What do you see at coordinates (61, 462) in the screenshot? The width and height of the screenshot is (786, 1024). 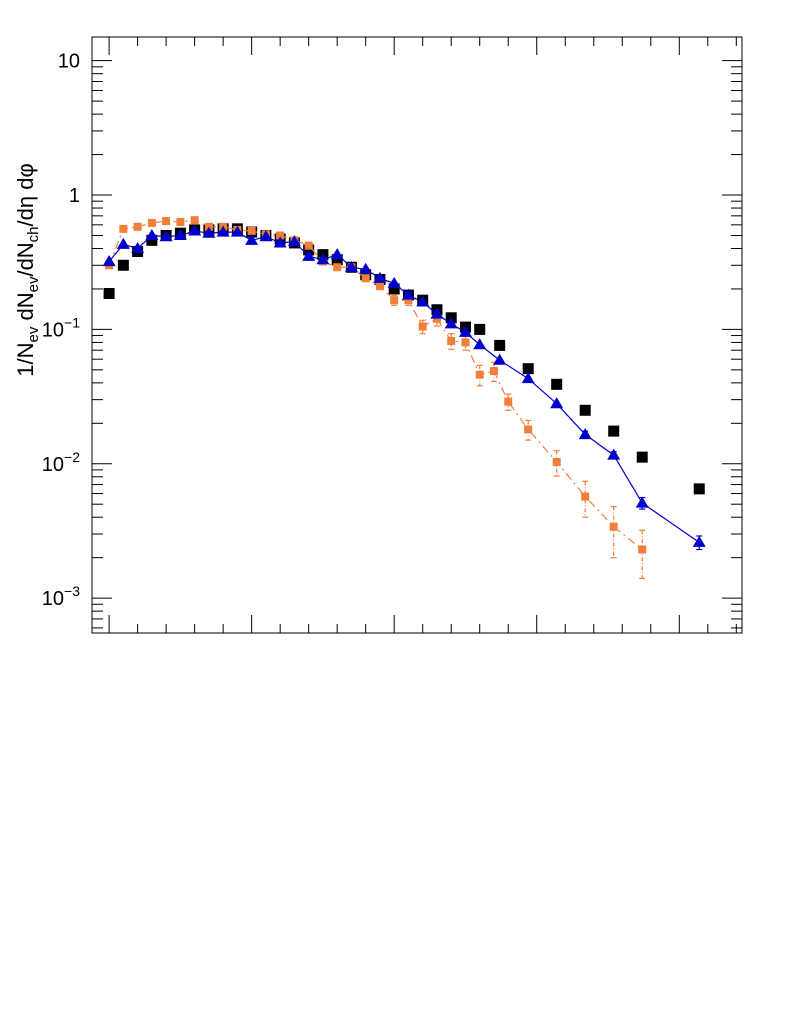 I see `y-tick-label: 10⁻²` at bounding box center [61, 462].